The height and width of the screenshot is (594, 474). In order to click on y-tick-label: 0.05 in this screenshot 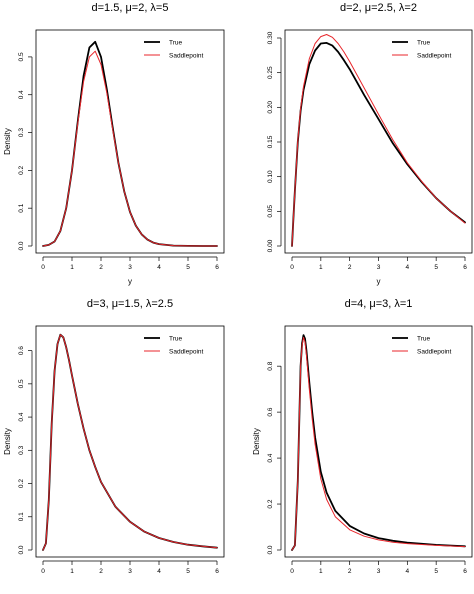, I will do `click(270, 211)`.